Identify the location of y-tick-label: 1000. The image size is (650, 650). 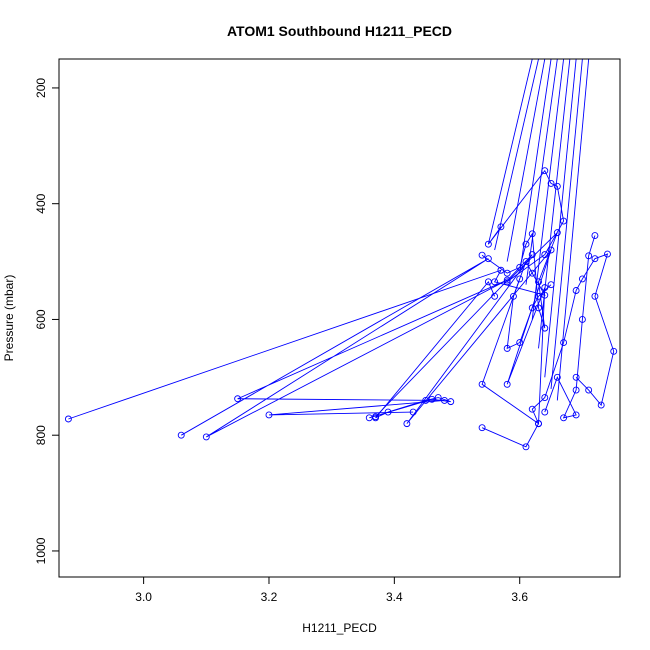
(41, 550).